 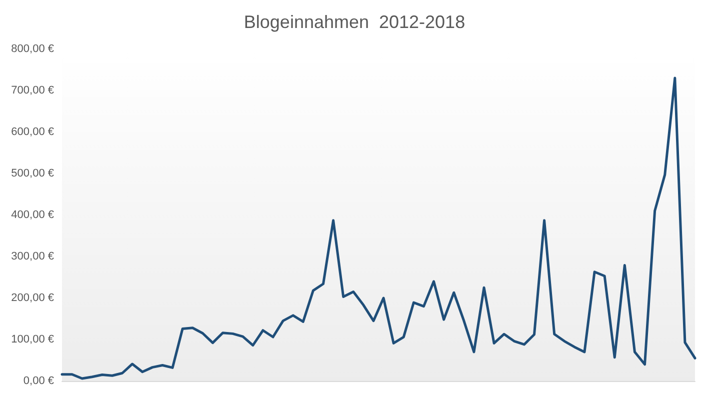 I want to click on y-tick-label: 0,00 €, so click(x=38, y=381).